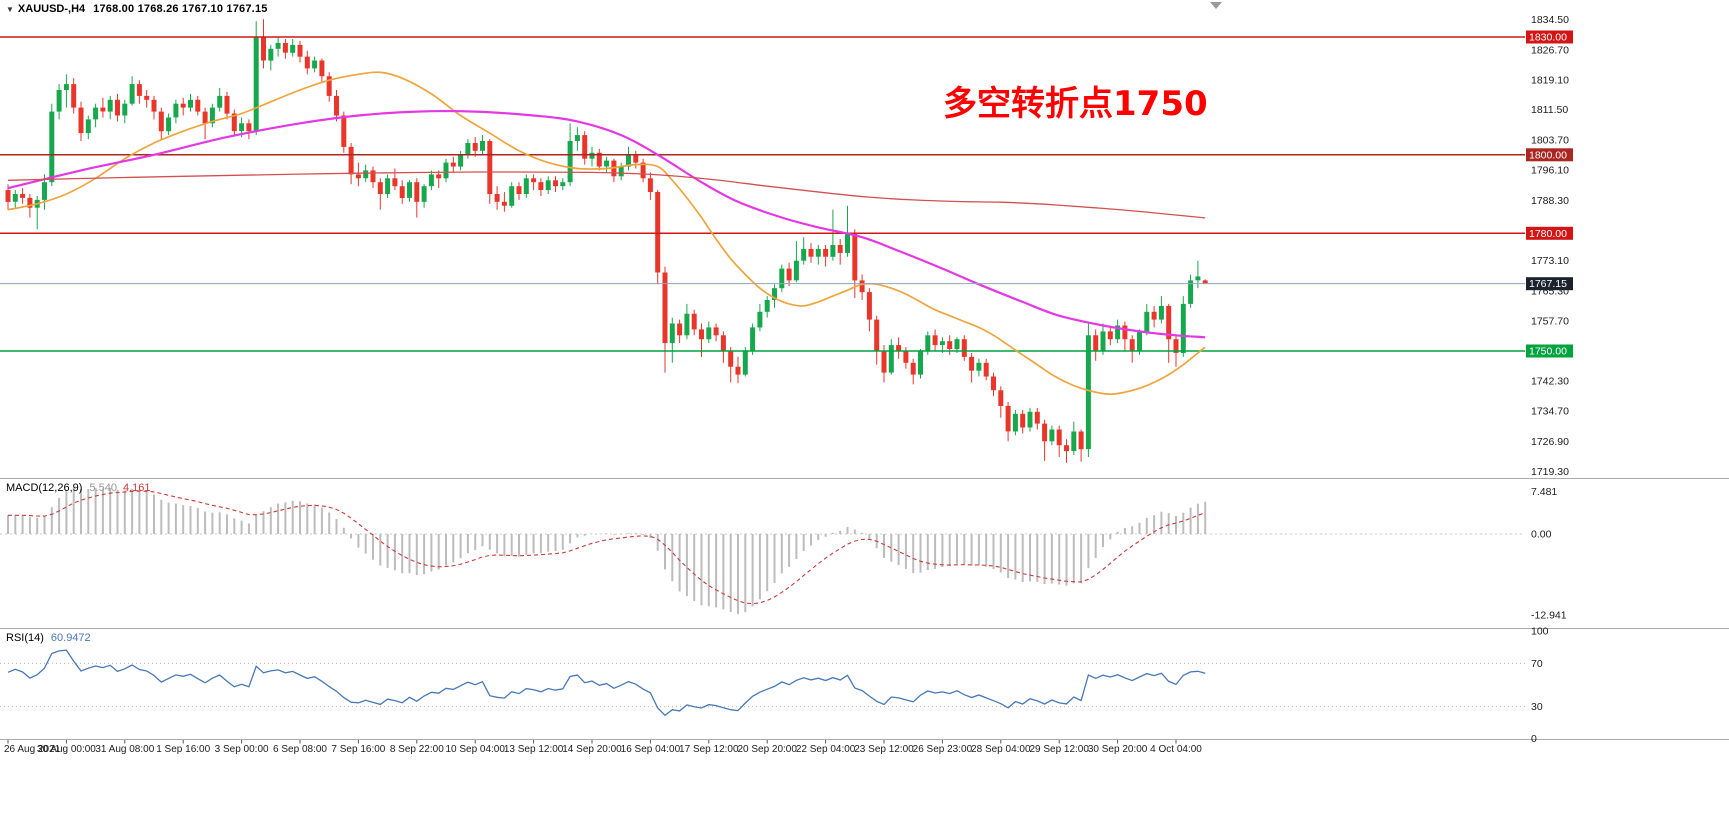 The image size is (1729, 837). I want to click on svg-text: 30 Aug 00:00, so click(66, 749).